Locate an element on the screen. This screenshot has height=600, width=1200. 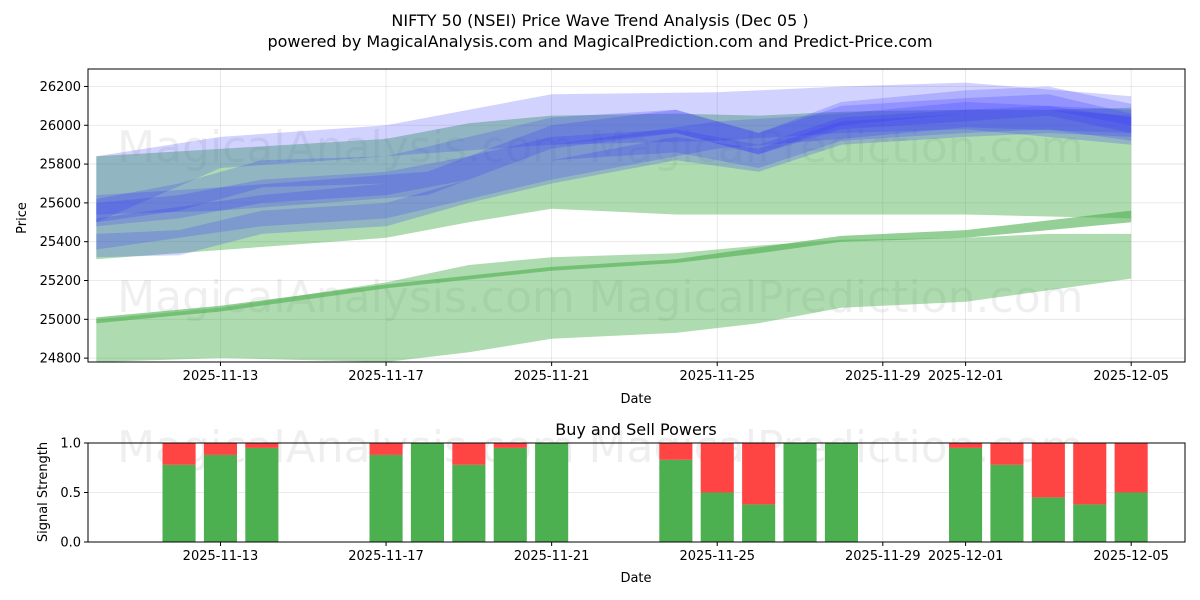
power-x-tick-label: 2025-11-25 is located at coordinates (717, 556).